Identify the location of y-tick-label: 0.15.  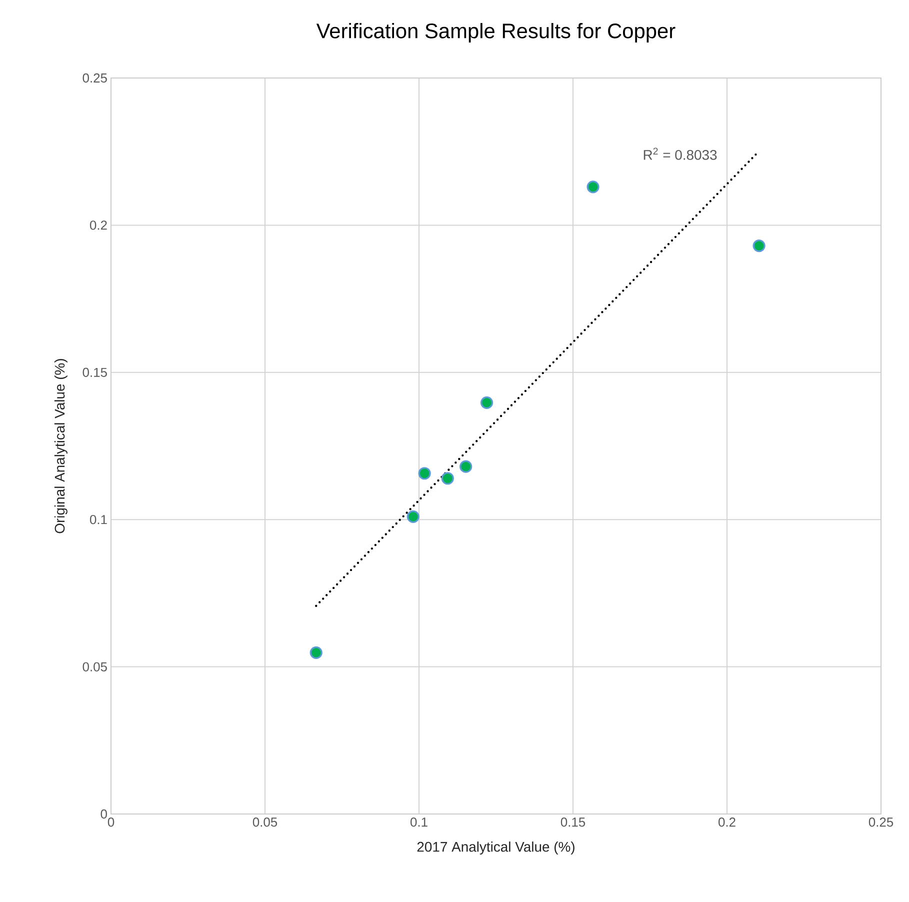
(94, 372).